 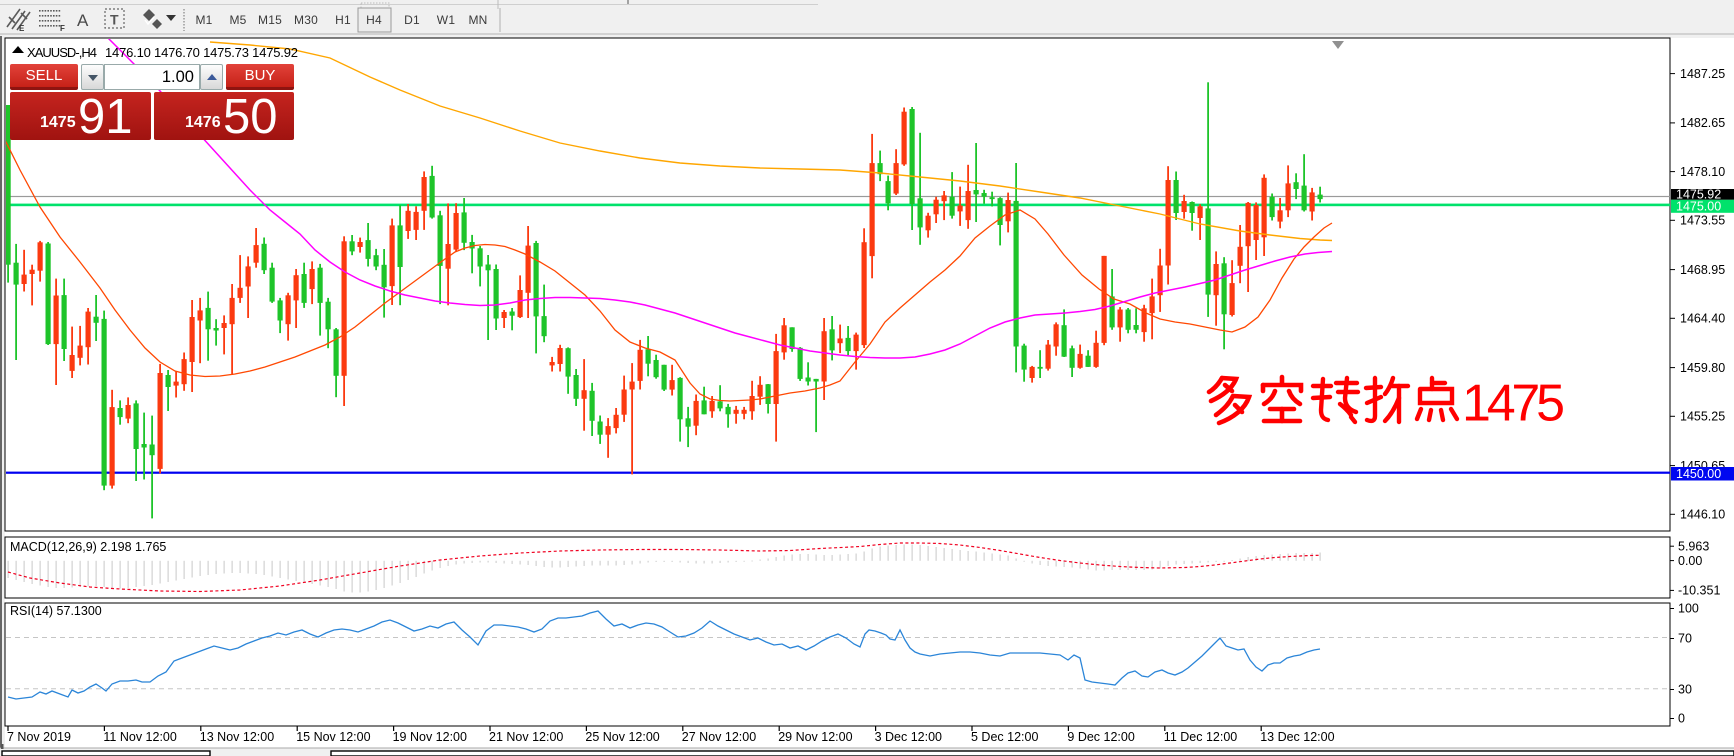 I want to click on svg-text: 0.00, so click(x=1690, y=561).